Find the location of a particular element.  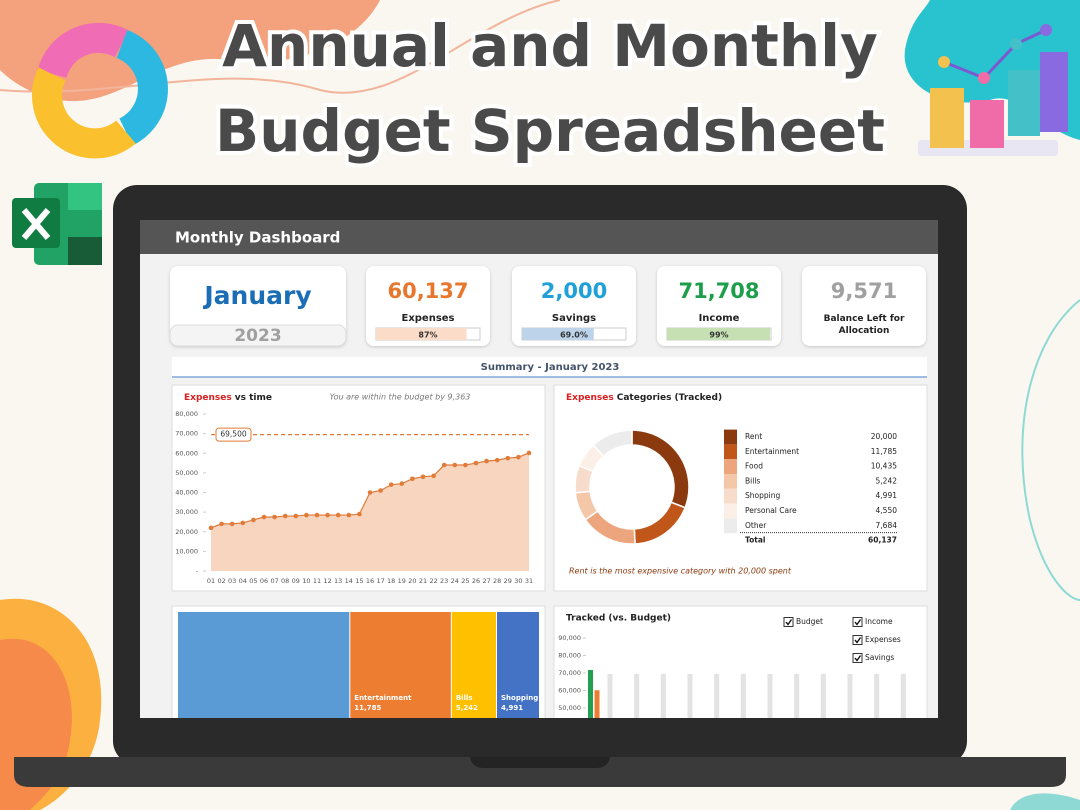

chart-title: Expenses Categories (Tracked) is located at coordinates (644, 398).